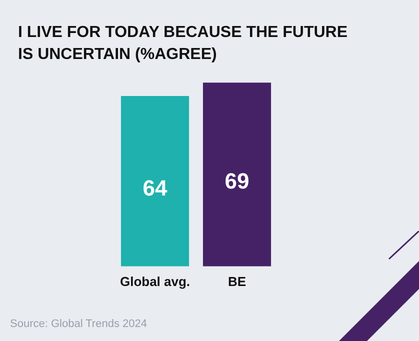  I want to click on x-tick-label: Global avg., so click(155, 281).